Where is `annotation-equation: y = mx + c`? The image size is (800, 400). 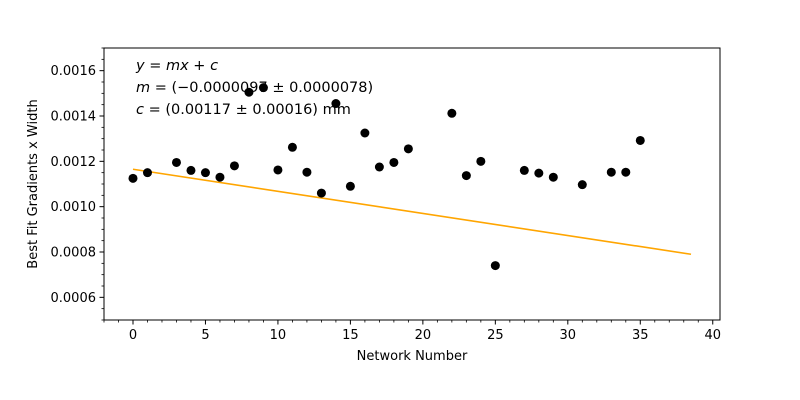 annotation-equation: y = mx + c is located at coordinates (176, 66).